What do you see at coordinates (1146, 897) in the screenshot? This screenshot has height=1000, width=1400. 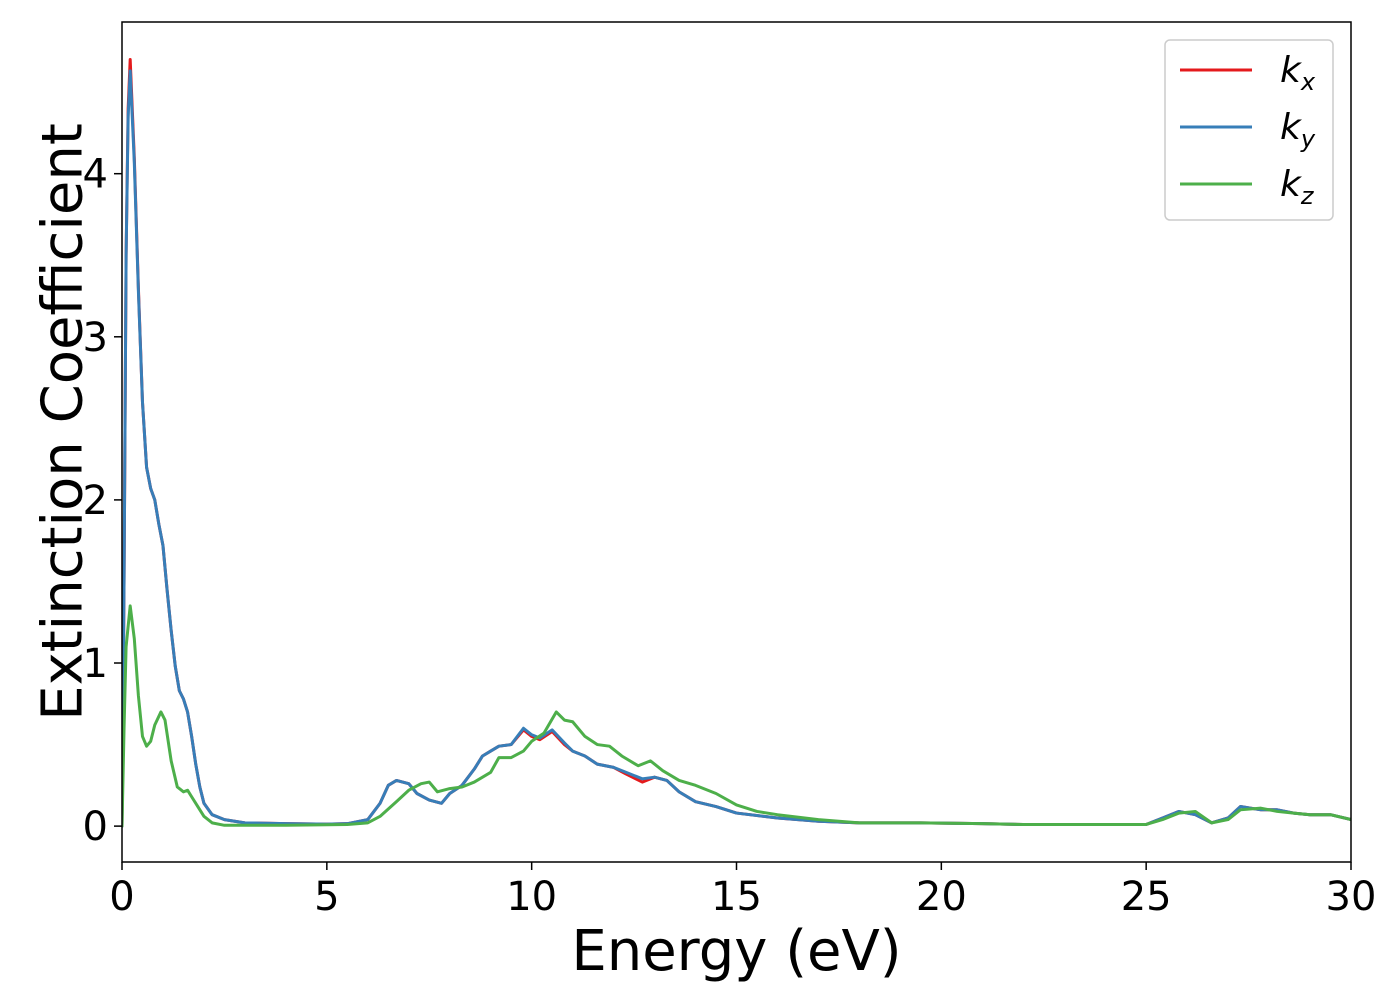 I see `x-tick-label: 25` at bounding box center [1146, 897].